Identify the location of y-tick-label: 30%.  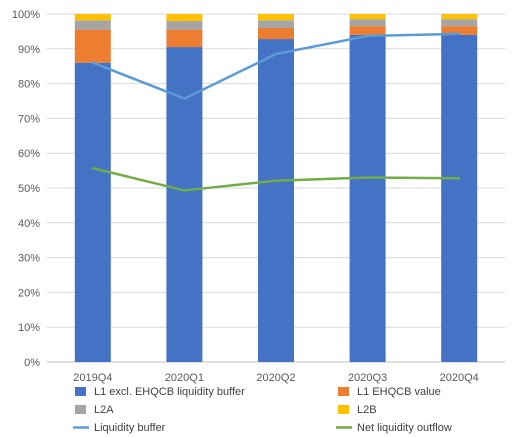
(29, 259).